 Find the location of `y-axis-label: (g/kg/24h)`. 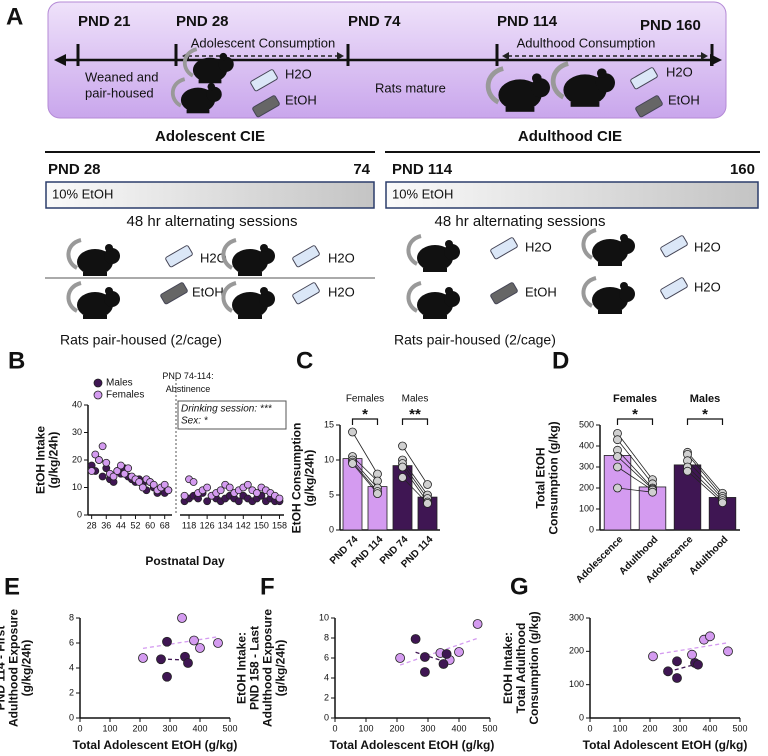

y-axis-label: (g/kg/24h) is located at coordinates (281, 668).